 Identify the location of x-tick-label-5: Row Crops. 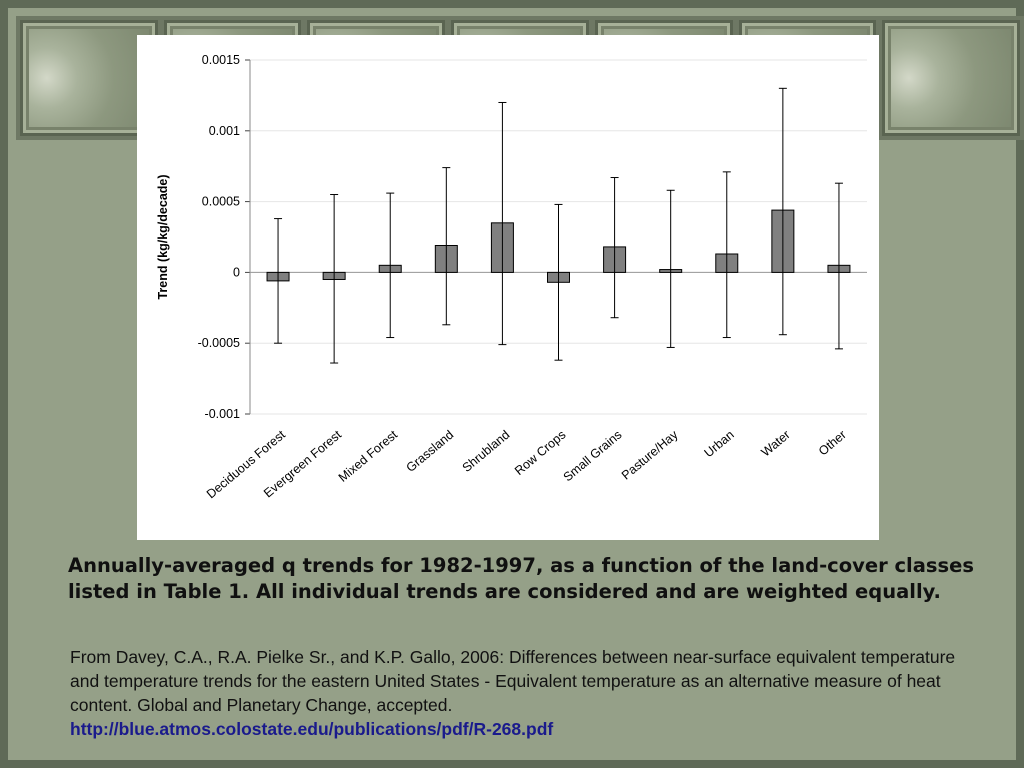
(540, 453).